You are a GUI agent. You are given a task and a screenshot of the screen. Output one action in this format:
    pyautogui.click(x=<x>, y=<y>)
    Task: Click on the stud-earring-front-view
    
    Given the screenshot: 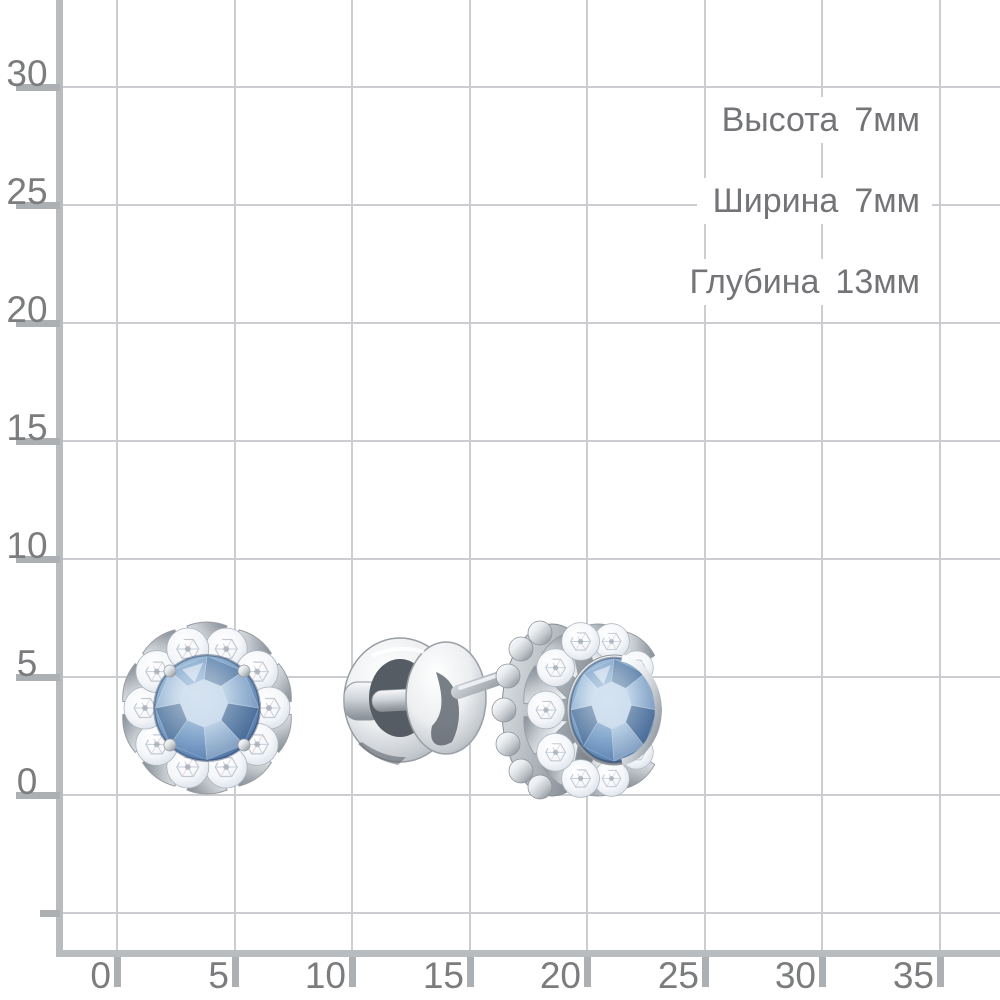 What is the action you would take?
    pyautogui.click(x=207, y=708)
    